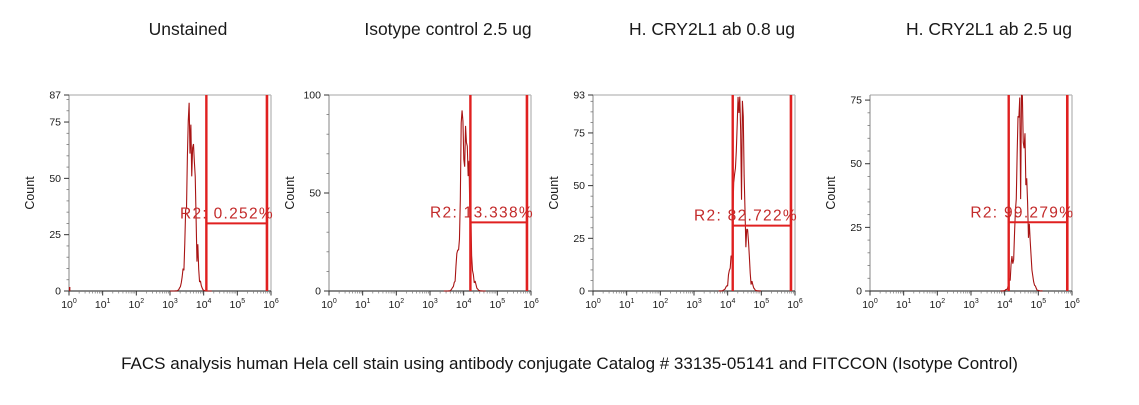  What do you see at coordinates (448, 29) in the screenshot?
I see `panel-title: Isotype control 2.5 ug` at bounding box center [448, 29].